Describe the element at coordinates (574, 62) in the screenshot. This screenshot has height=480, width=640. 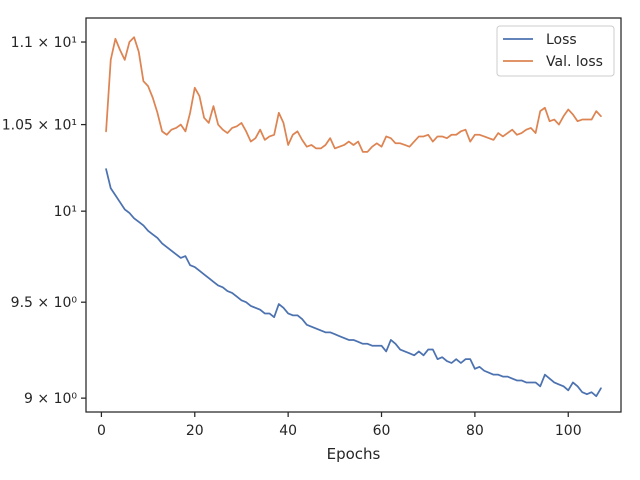
I see `legend-label-val-loss: Val. loss` at that location.